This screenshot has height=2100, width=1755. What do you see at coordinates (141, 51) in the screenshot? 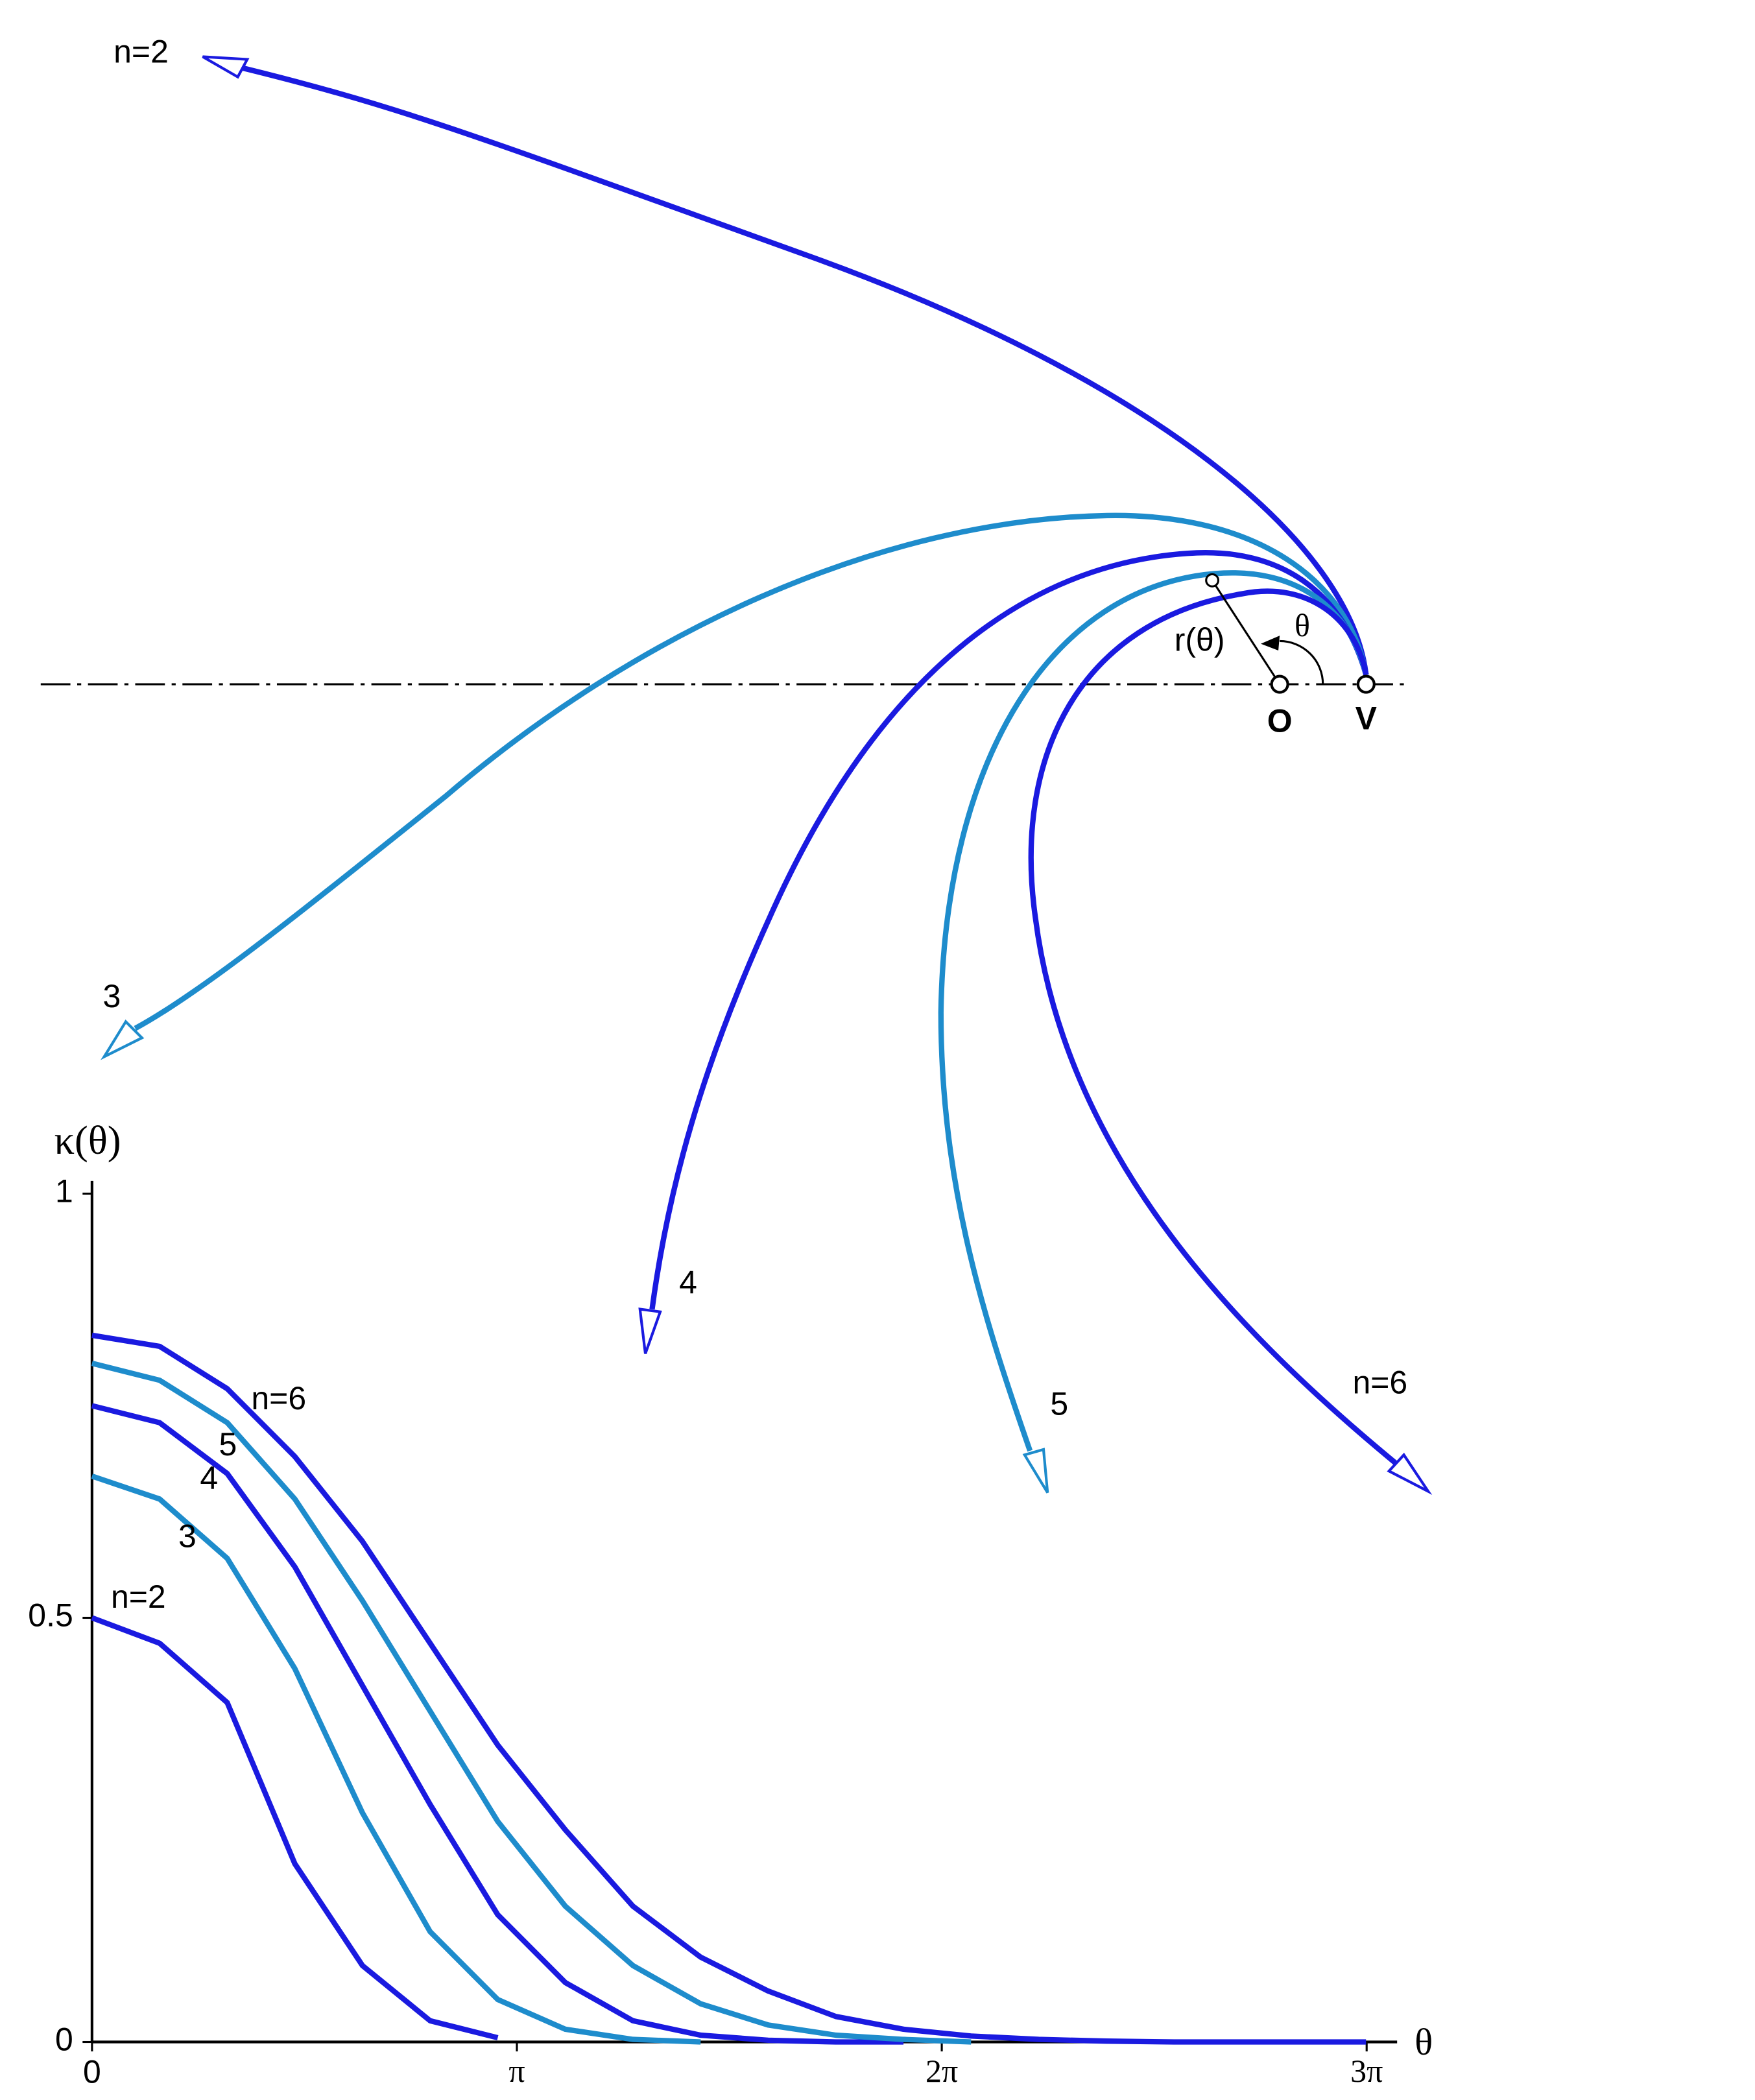
I see `curve-label: n=2` at bounding box center [141, 51].